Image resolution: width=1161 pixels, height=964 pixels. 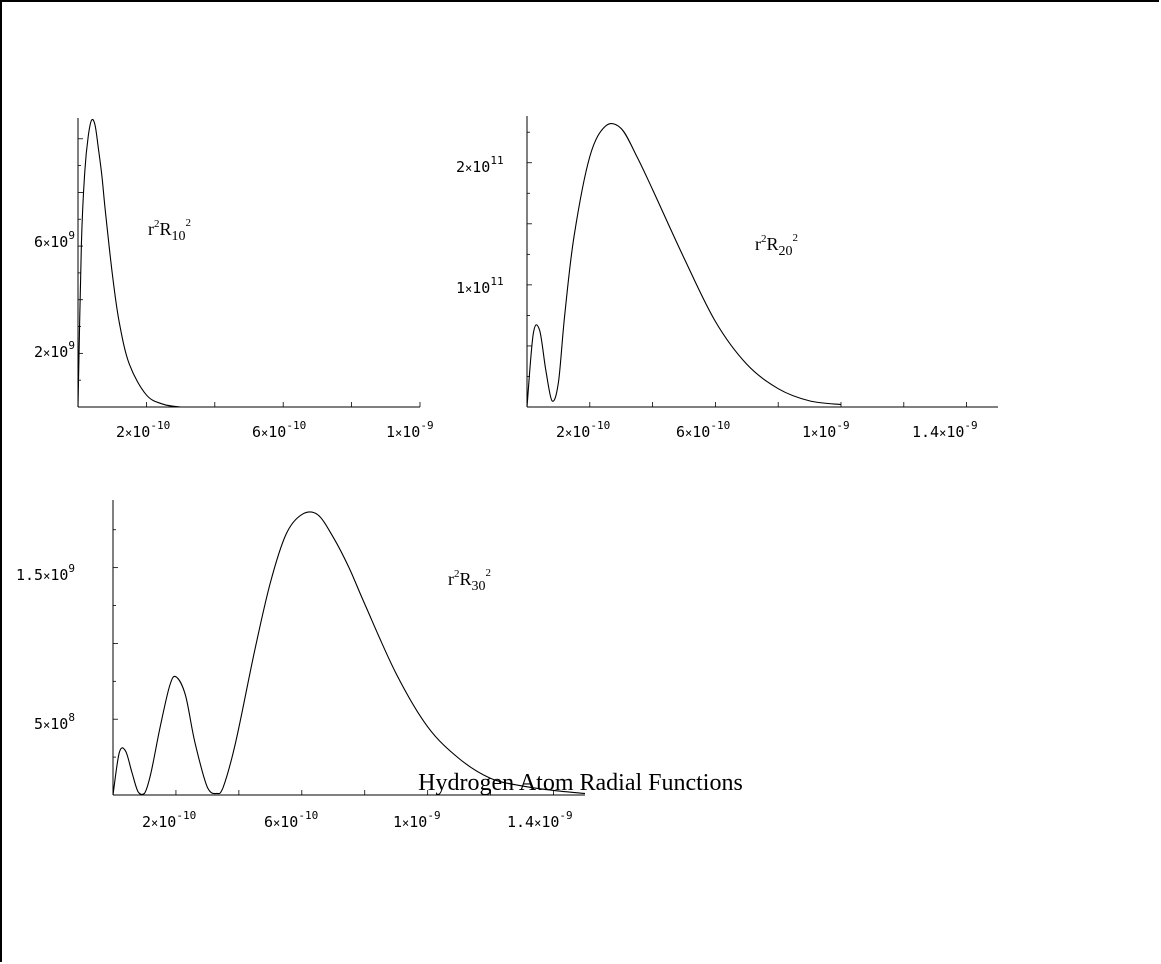 I want to click on p2-xtick-label: 1.4×10⁻⁹, so click(x=945, y=430).